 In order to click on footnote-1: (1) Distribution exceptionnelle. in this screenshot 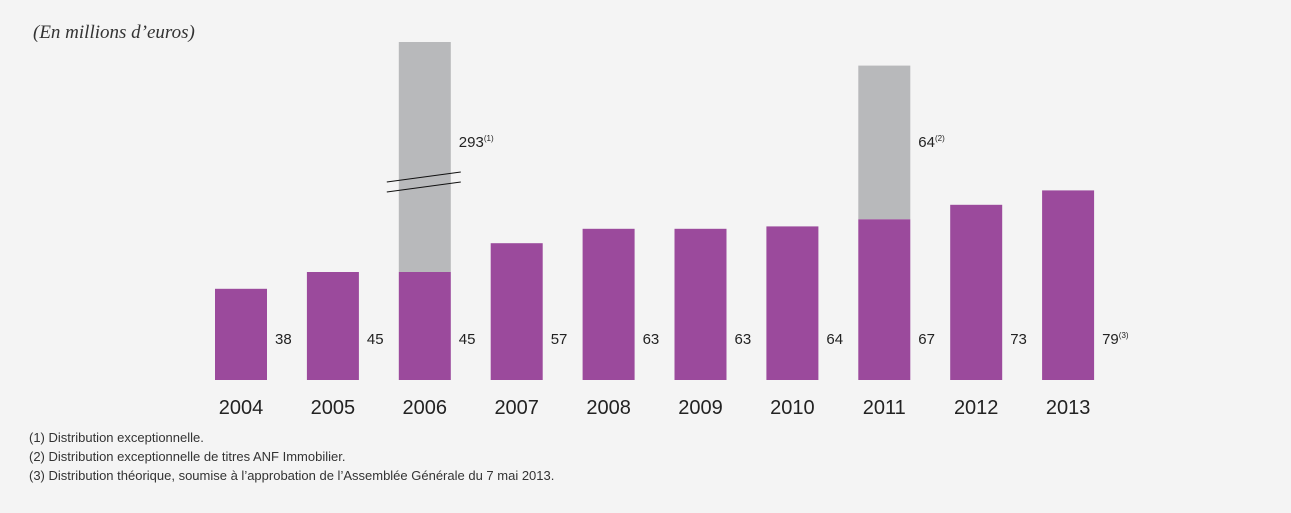, I will do `click(116, 437)`.